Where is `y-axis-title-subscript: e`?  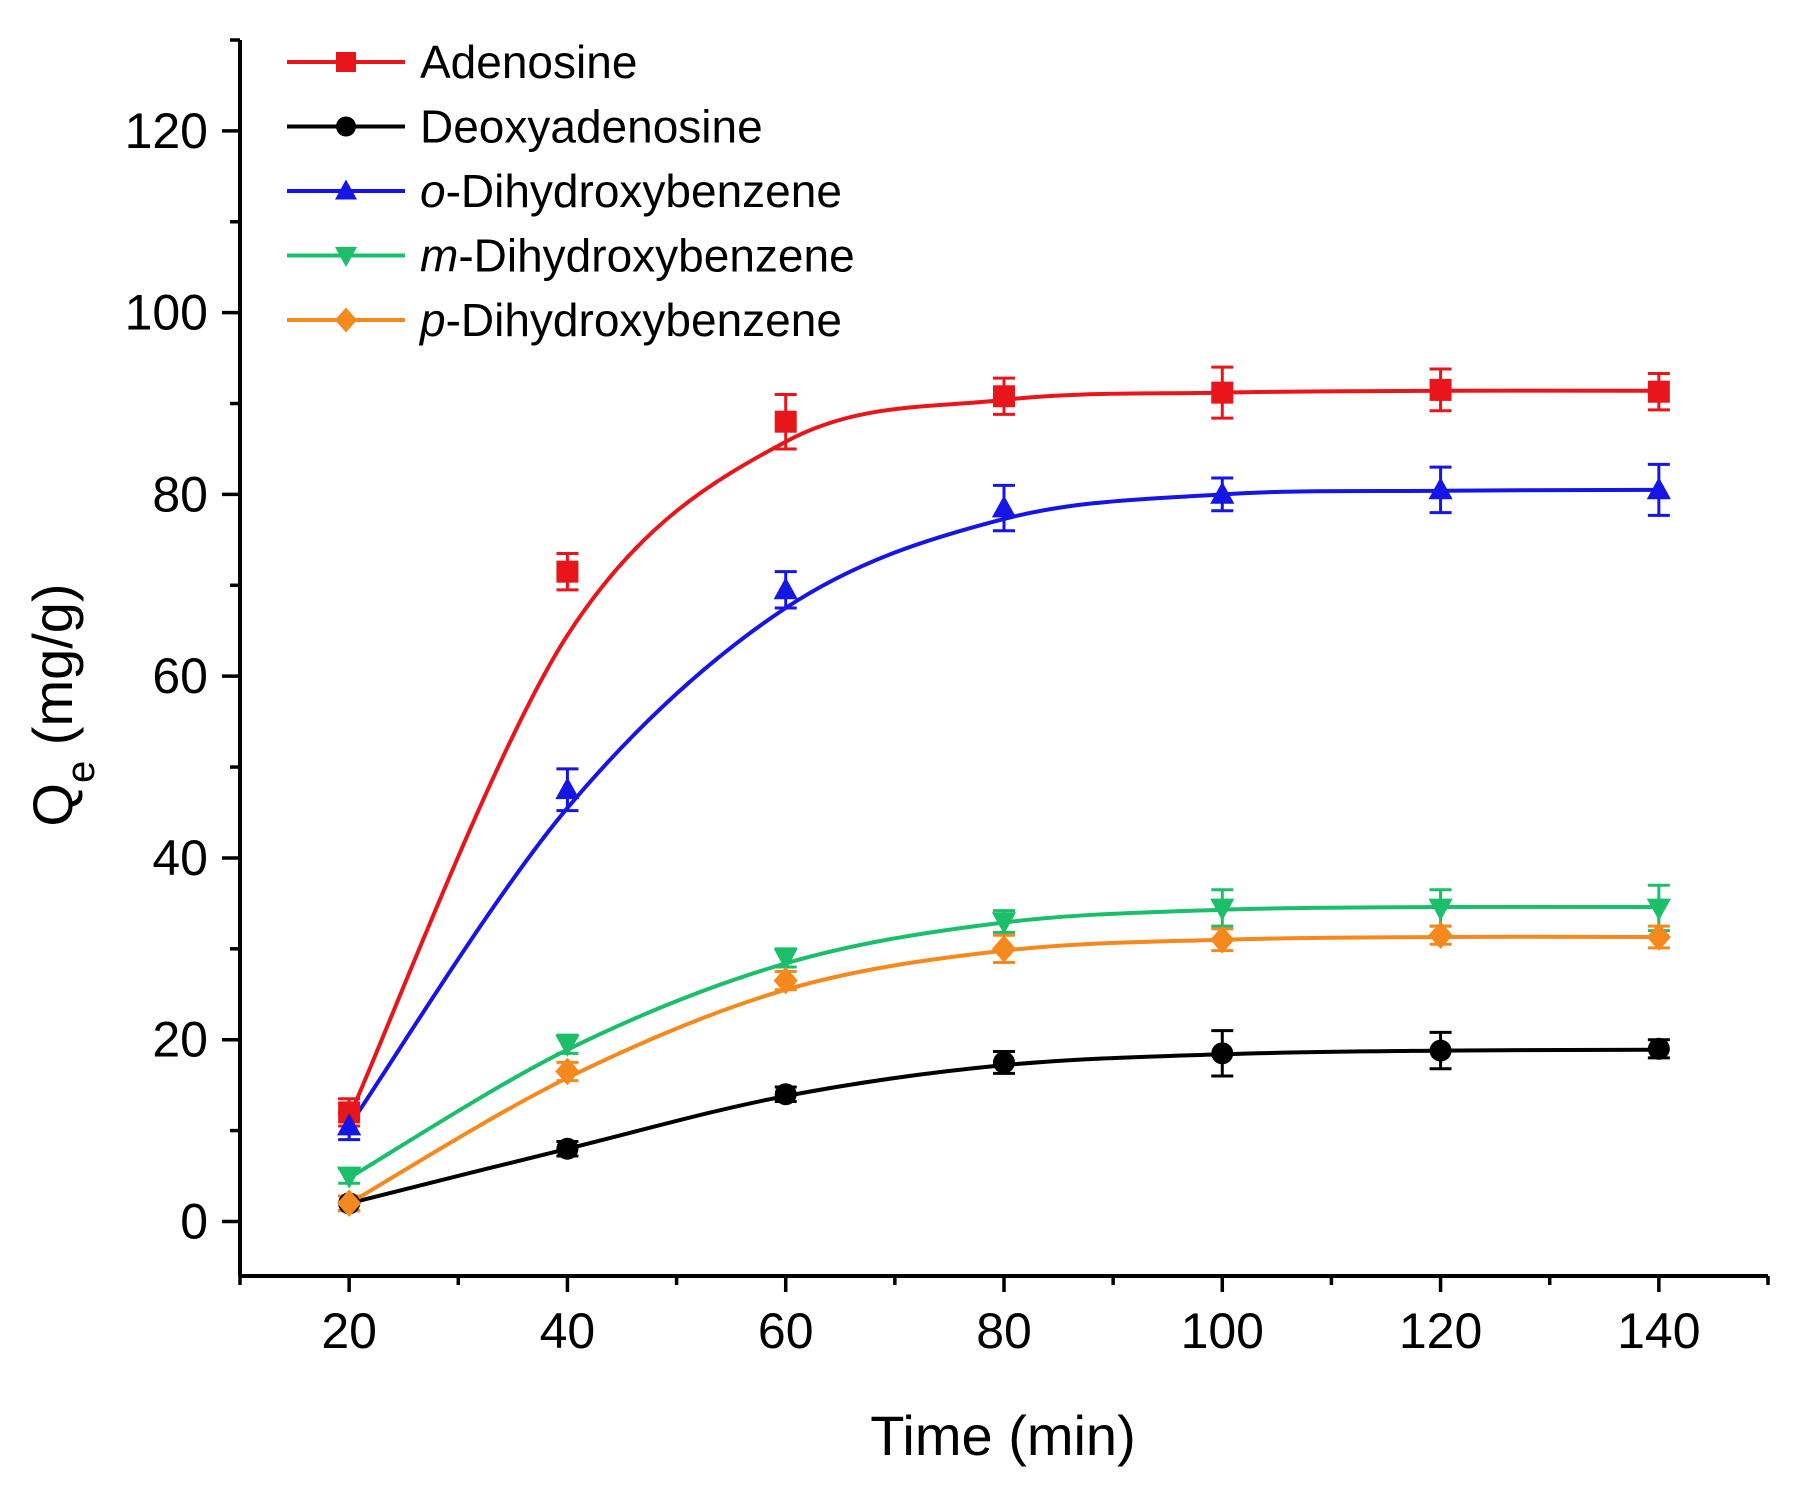
y-axis-title-subscript: e is located at coordinates (81, 772).